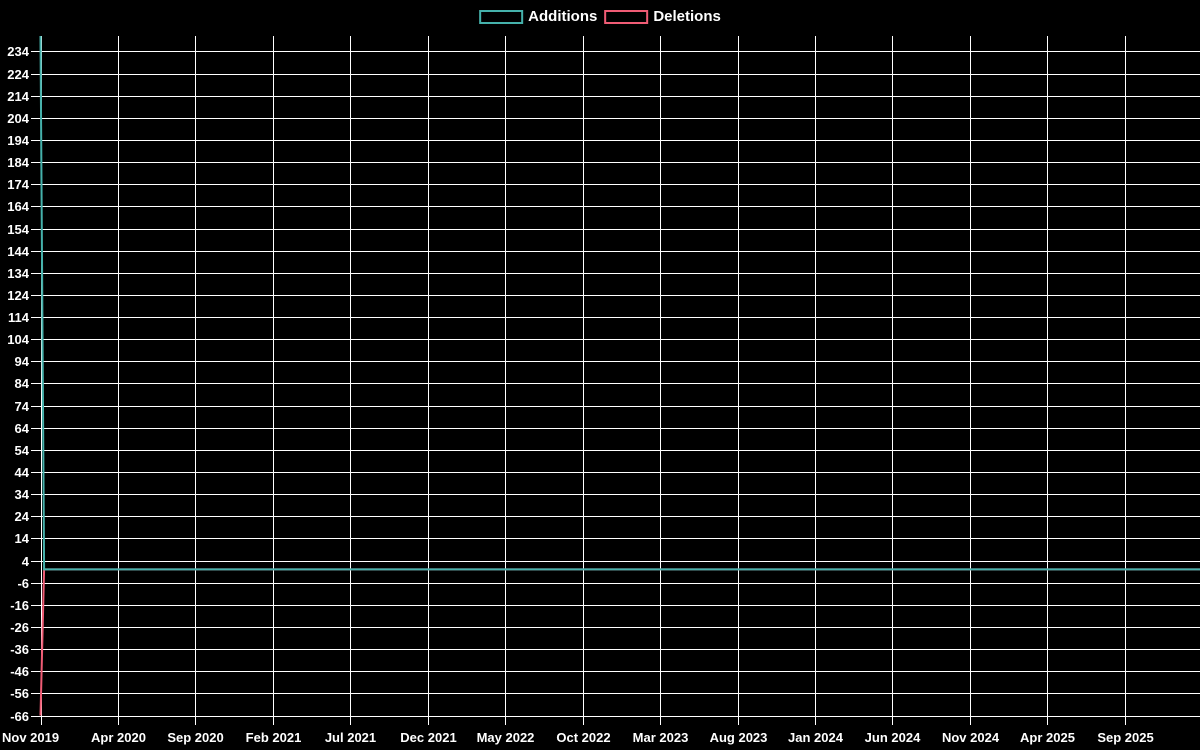 The image size is (1200, 750). Describe the element at coordinates (22, 538) in the screenshot. I see `y-tick-label: 14` at that location.